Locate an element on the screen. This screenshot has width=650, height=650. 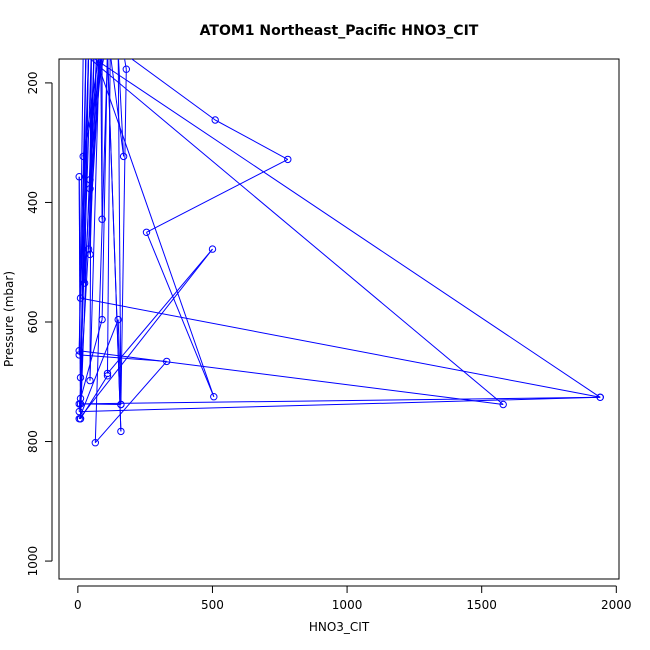
chart-title: ATOM1 Northeast_Pacific HNO3_CIT is located at coordinates (339, 31).